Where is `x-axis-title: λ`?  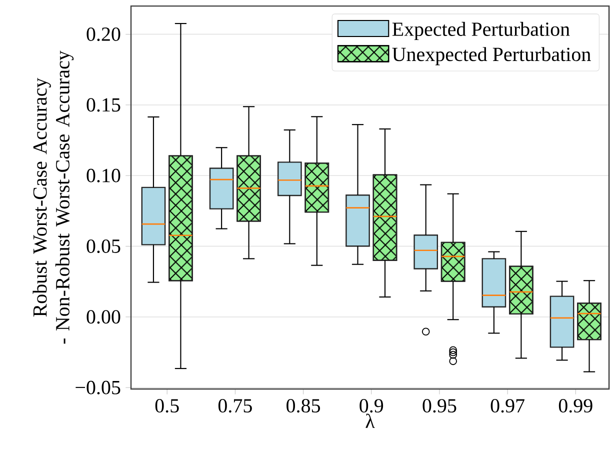
x-axis-title: λ is located at coordinates (370, 421).